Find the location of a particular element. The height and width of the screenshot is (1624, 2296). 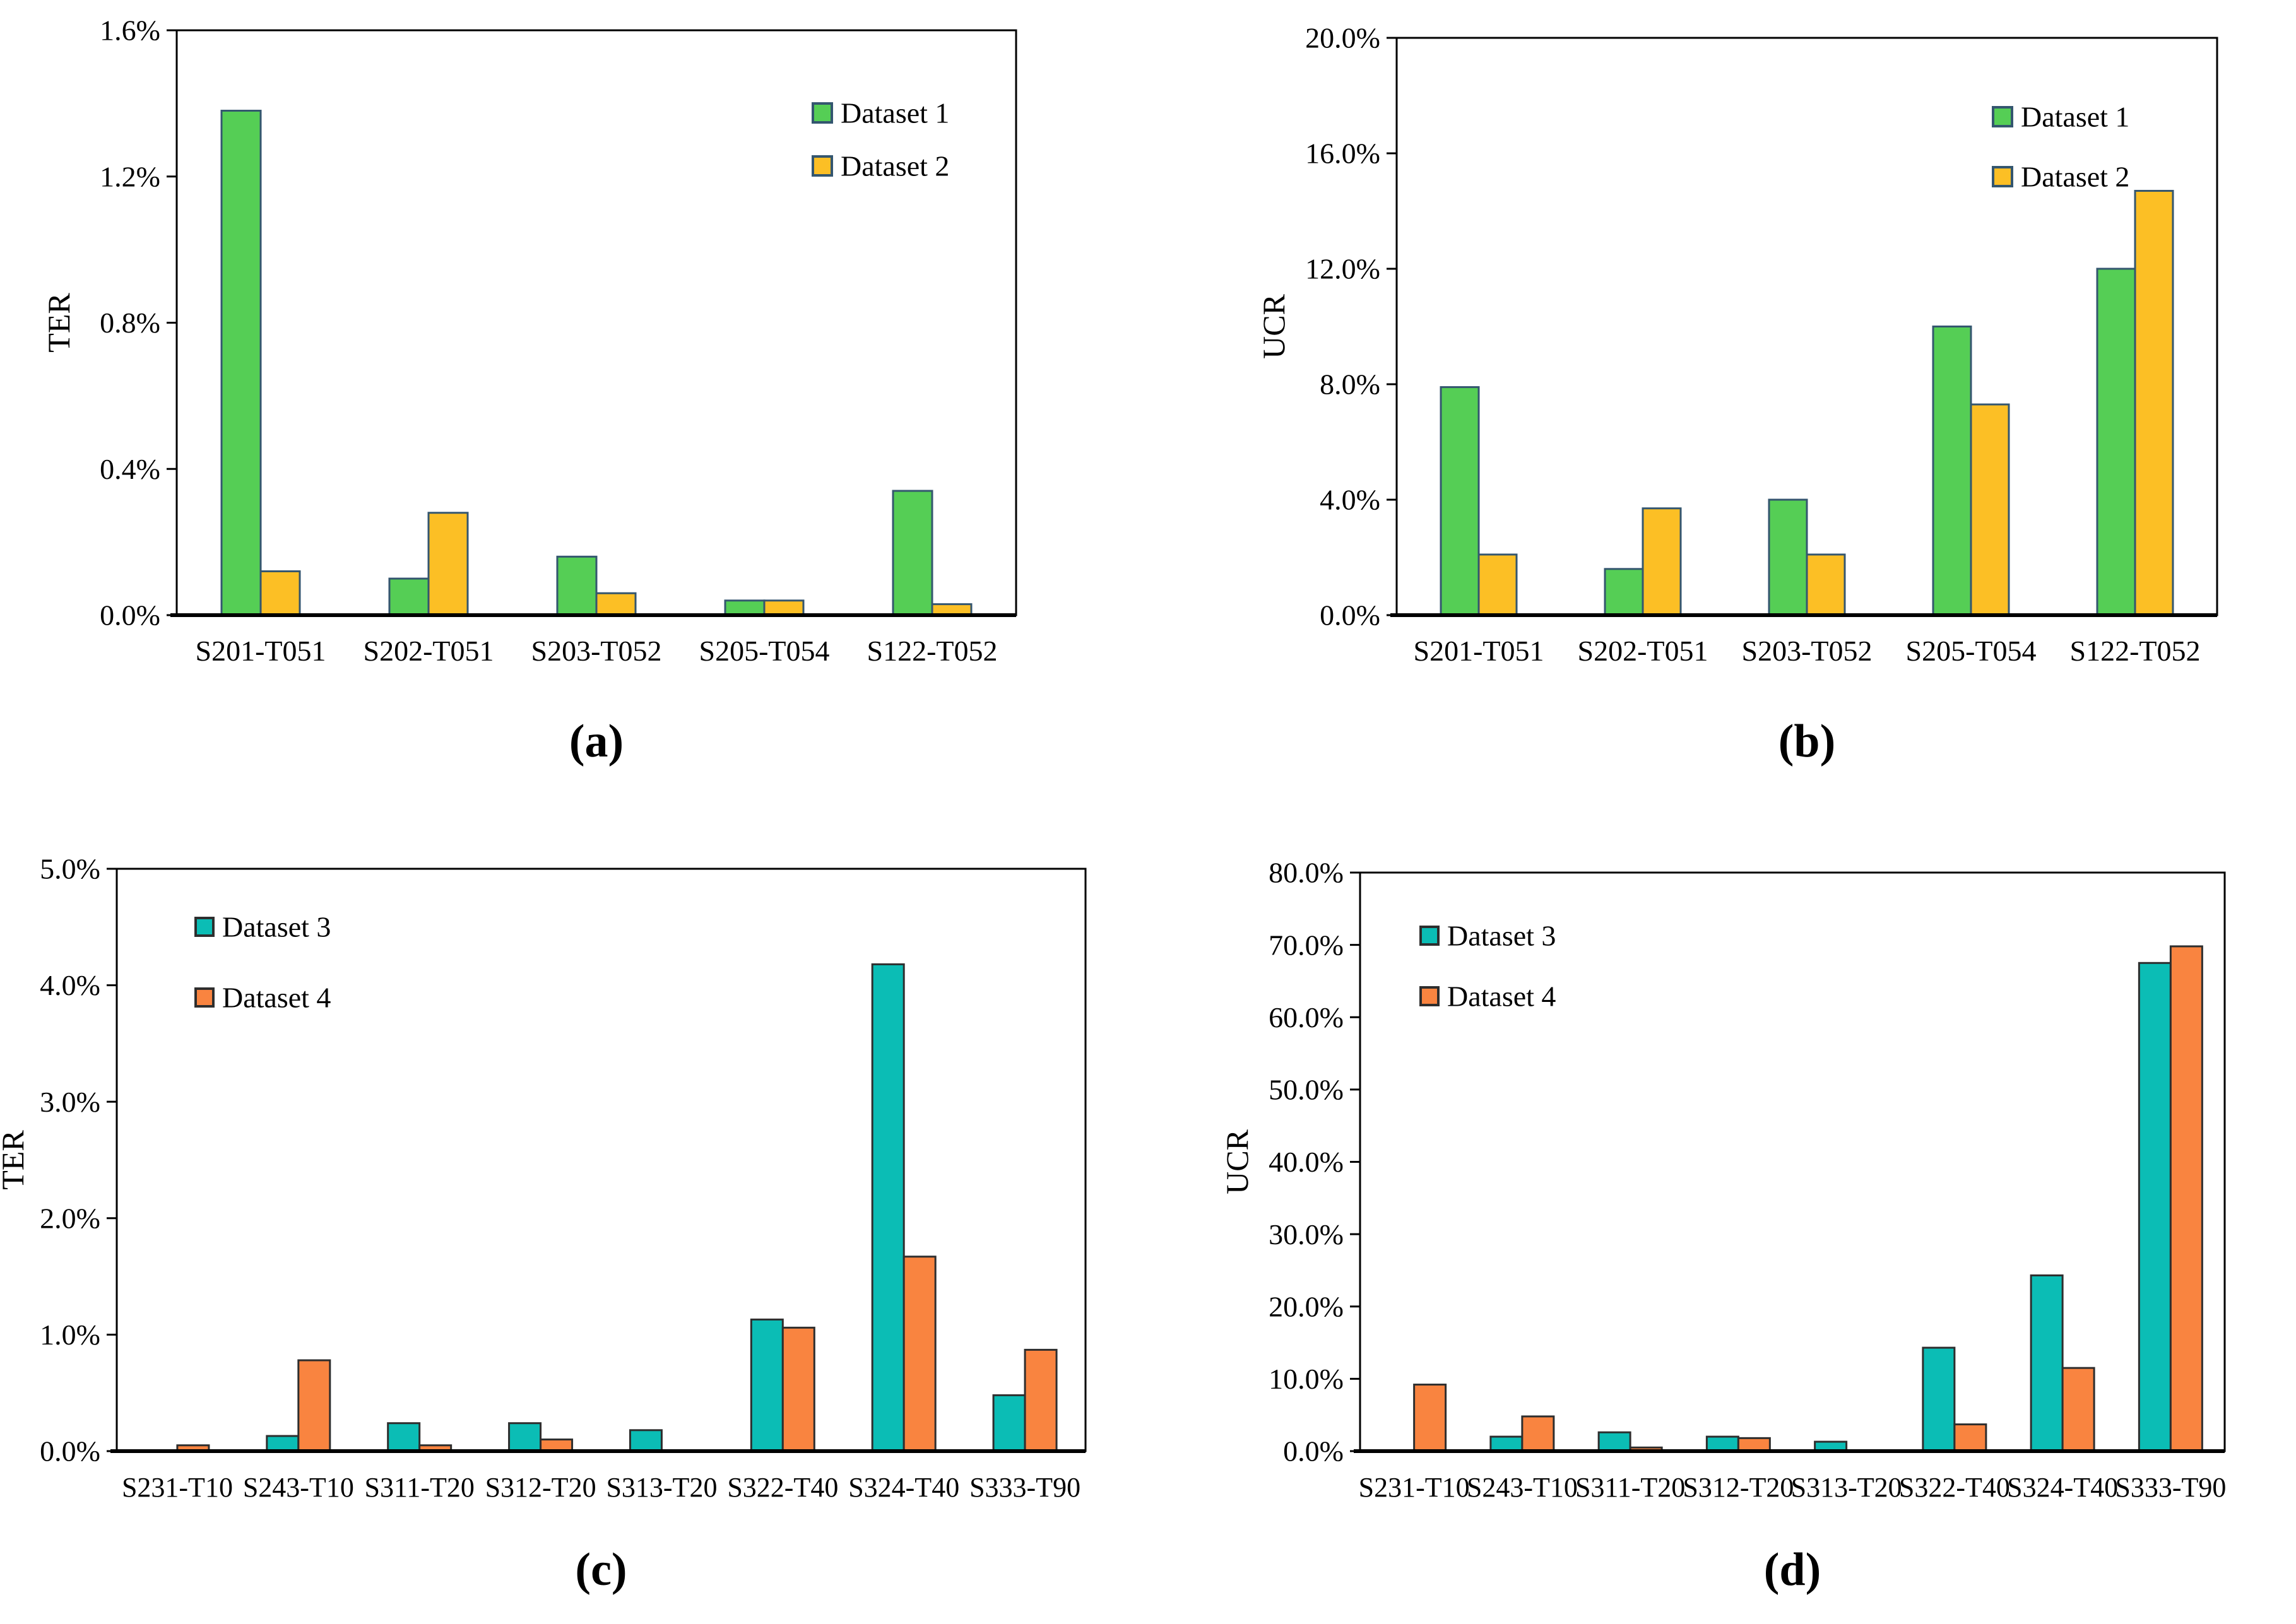

y-tick-label: 2.0% is located at coordinates (70, 1218).